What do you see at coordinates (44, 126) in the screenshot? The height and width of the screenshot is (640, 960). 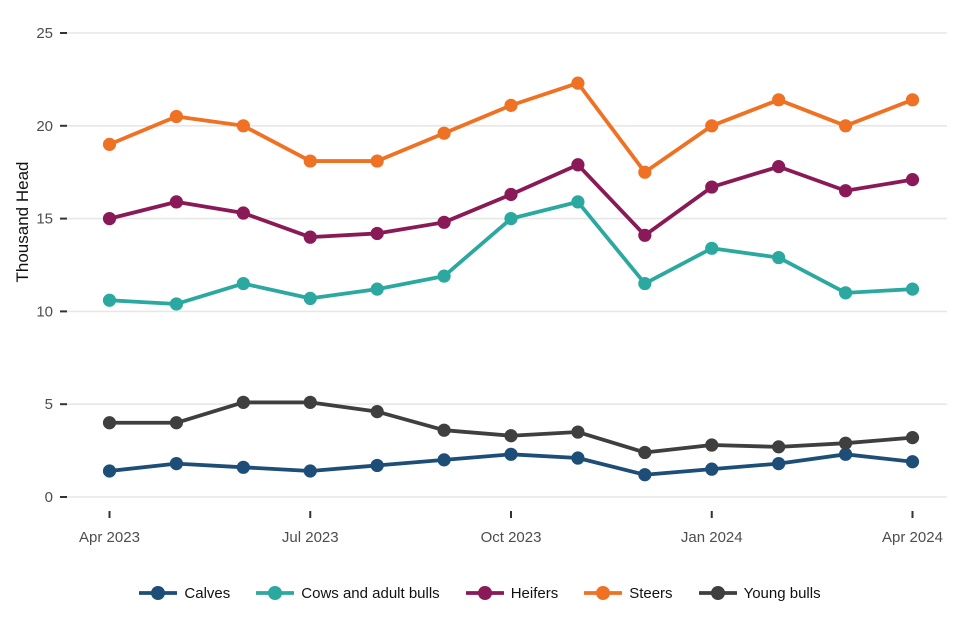 I see `y-tick-label: 20` at bounding box center [44, 126].